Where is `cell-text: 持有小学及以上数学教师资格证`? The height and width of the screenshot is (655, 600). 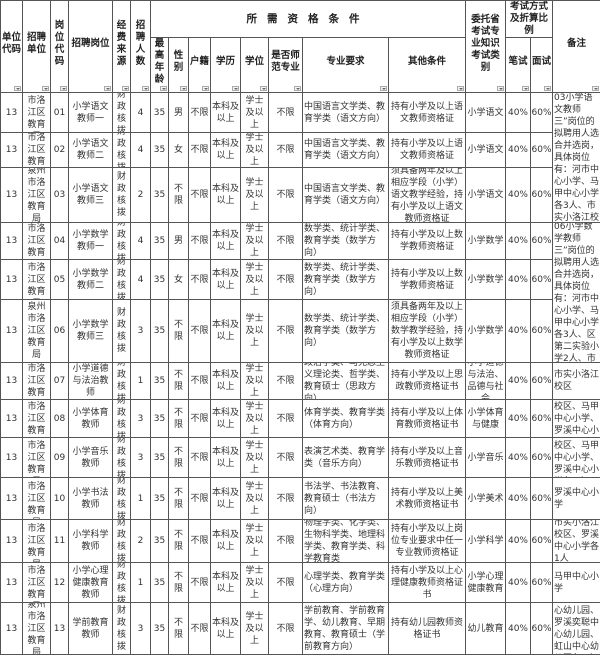
cell-text: 持有小学及以上数学教师资格证 is located at coordinates (427, 241).